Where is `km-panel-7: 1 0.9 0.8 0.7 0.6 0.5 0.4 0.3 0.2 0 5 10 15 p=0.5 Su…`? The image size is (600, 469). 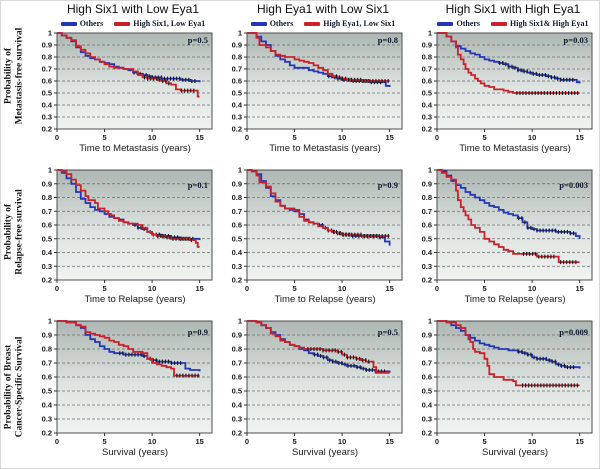
km-panel-7: 1 0.9 0.8 0.7 0.6 0.5 0.4 0.3 0.2 0 5 10 15 p=0.5 Su… is located at coordinates (314, 390).